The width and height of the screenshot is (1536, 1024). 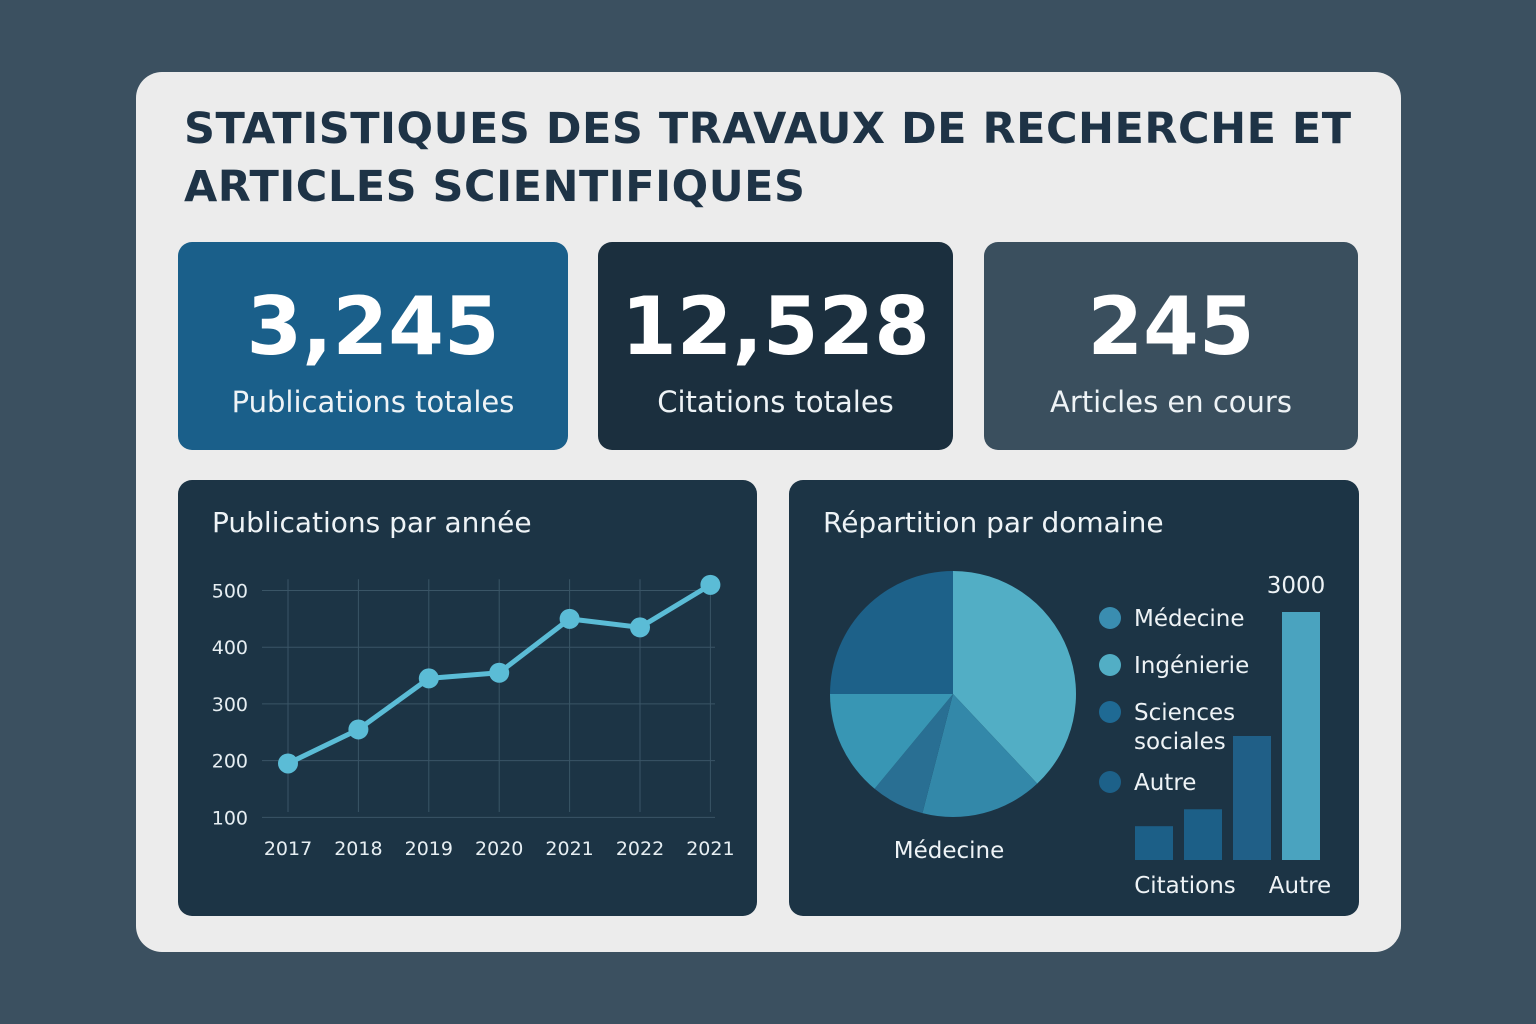 I want to click on kpi-card-citations: 12,528 Citations totales, so click(x=775, y=346).